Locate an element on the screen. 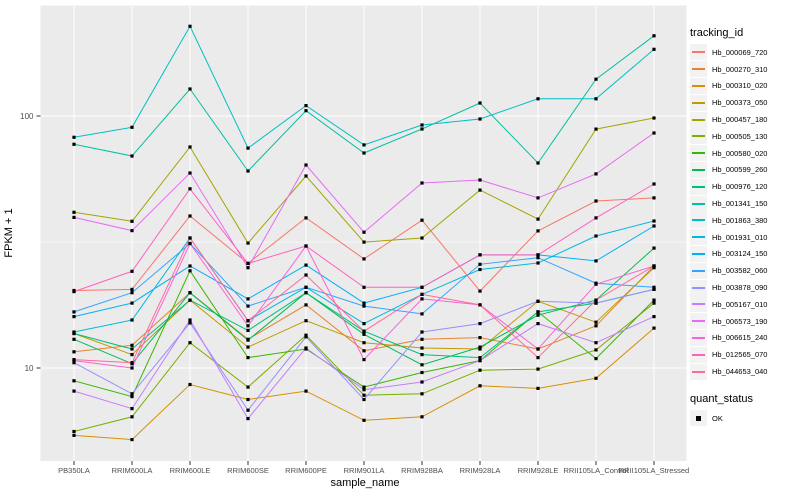  y-tick-label: 100 is located at coordinates (27, 116).